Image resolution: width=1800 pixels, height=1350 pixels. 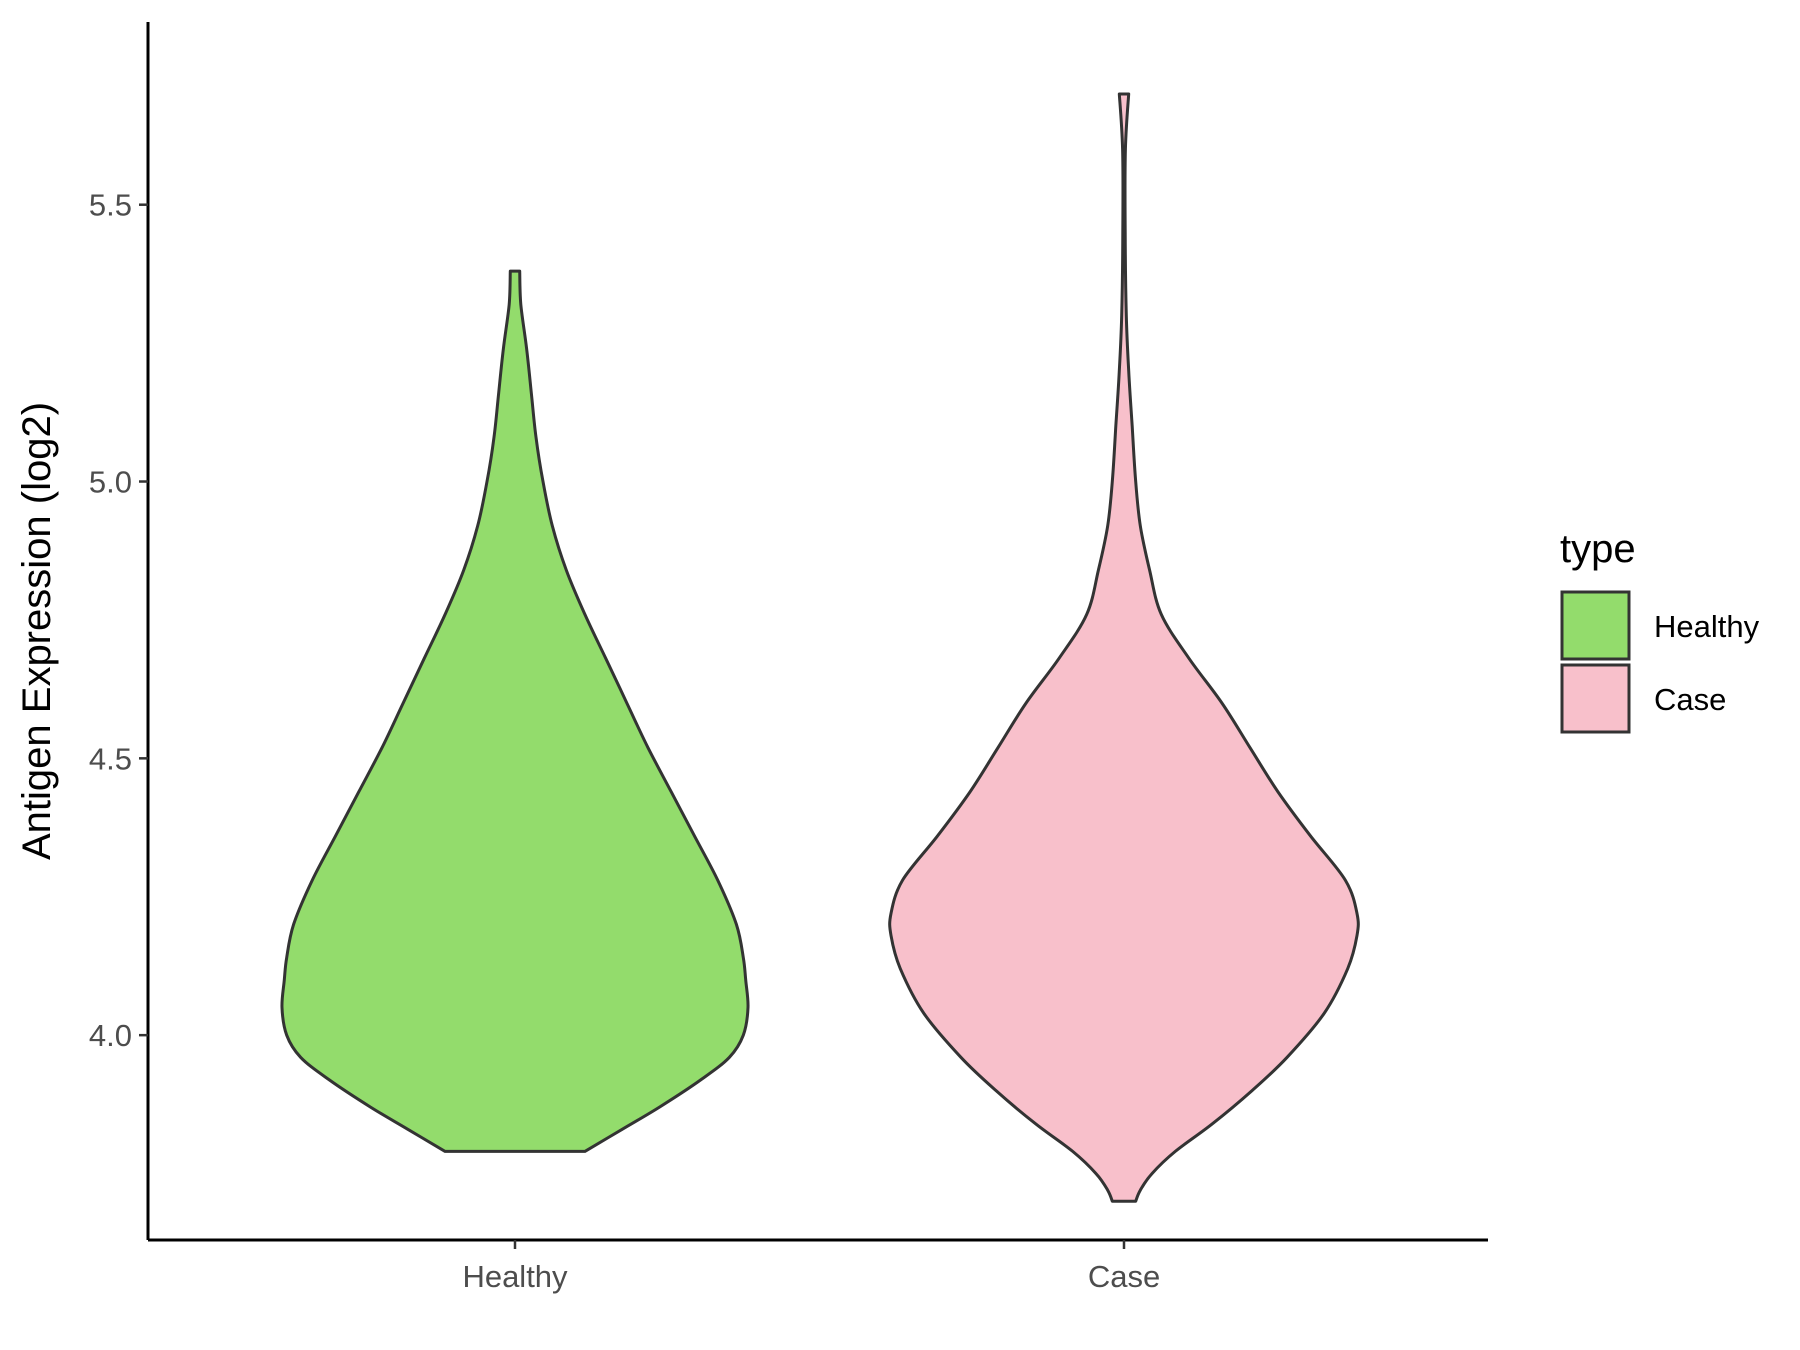 I want to click on x-axis: Healthy Case, so click(x=818, y=1266).